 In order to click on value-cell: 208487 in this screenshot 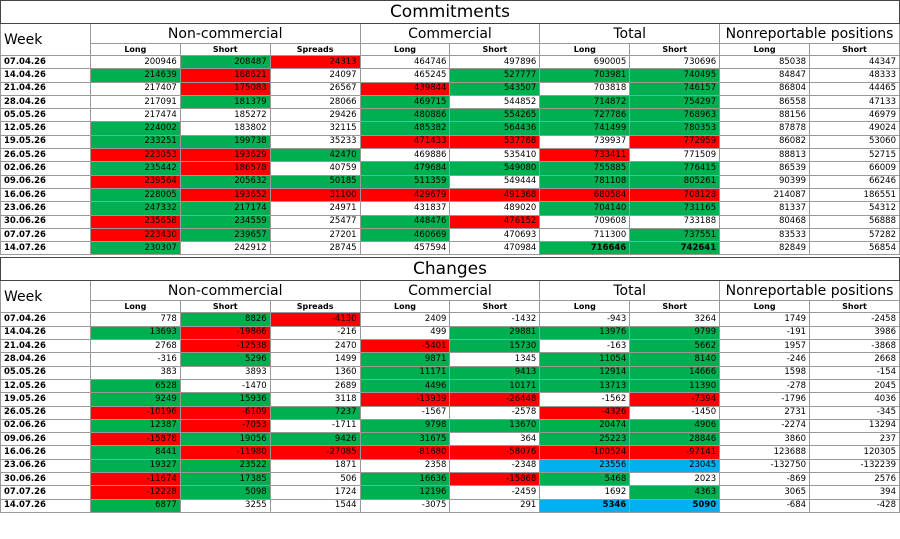, I will do `click(225, 62)`.